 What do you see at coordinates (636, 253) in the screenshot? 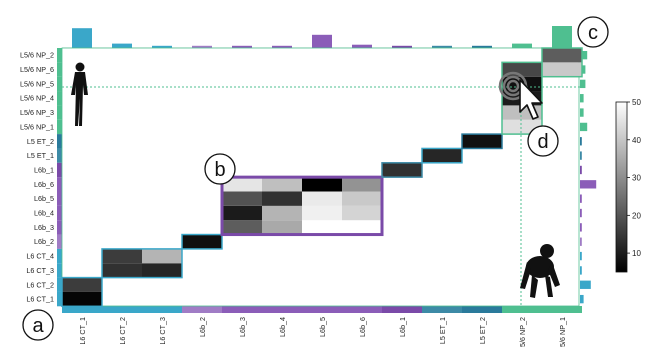
I see `colorbar-tick-label: 10` at bounding box center [636, 253].